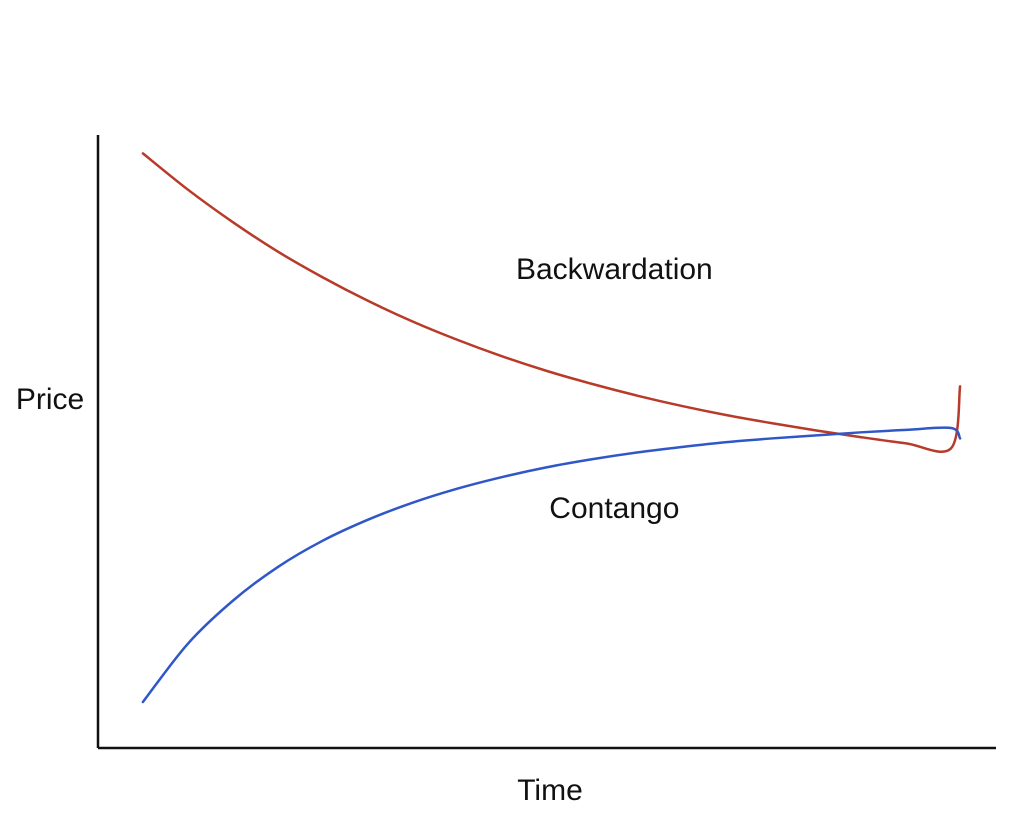 This screenshot has width=1024, height=815. Describe the element at coordinates (550, 790) in the screenshot. I see `x-axis-label: Time` at that location.